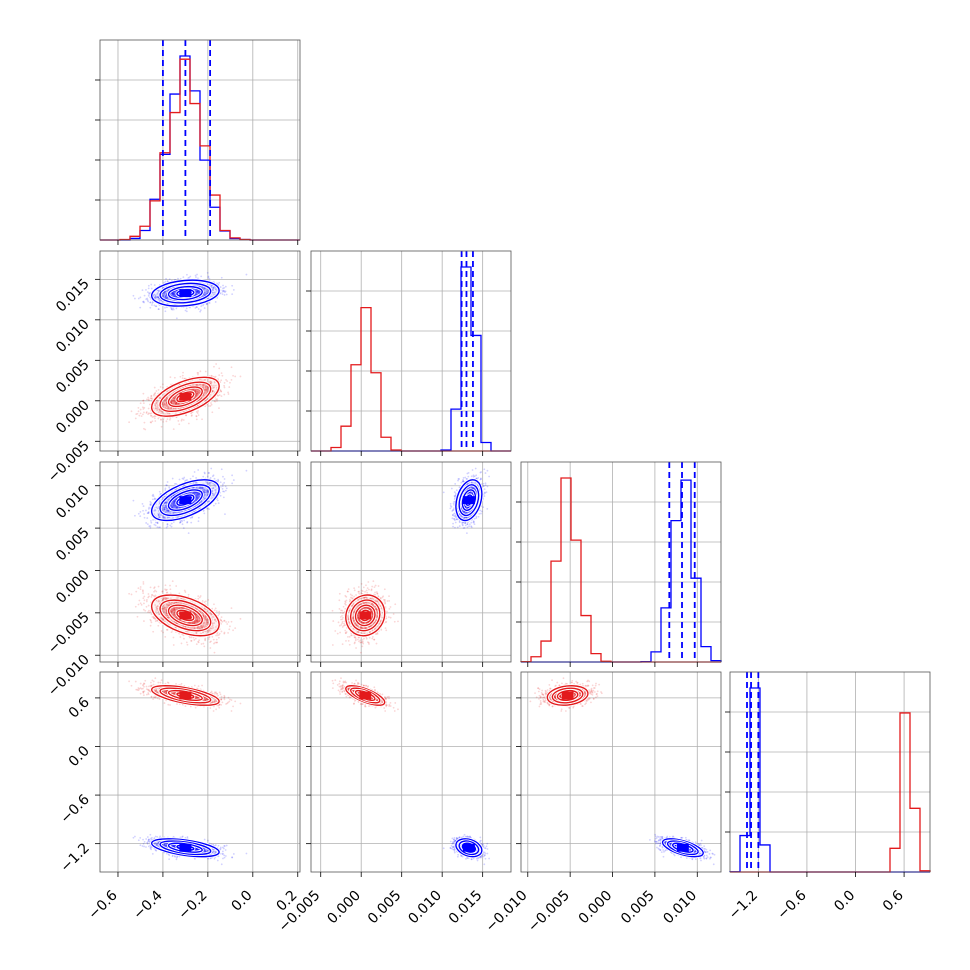  Describe the element at coordinates (185, 617) in the screenshot. I see `scatter-red` at that location.